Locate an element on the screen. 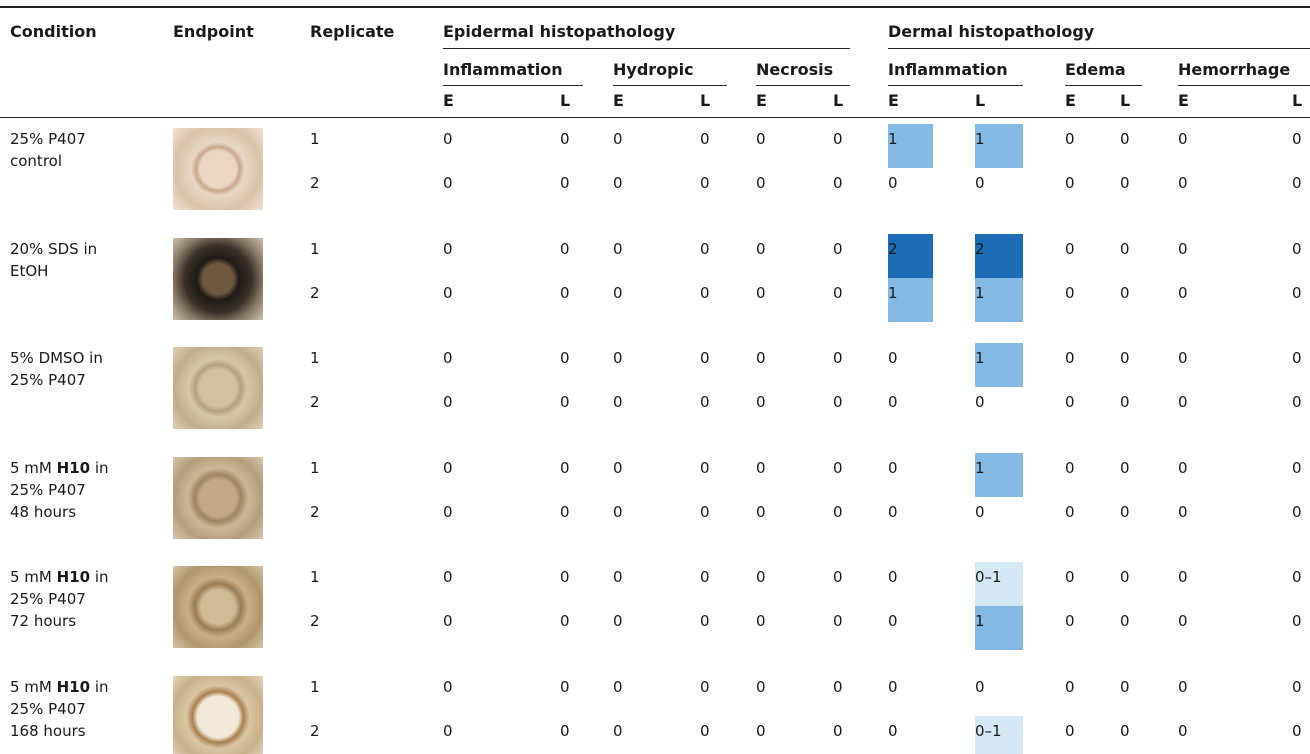 Image resolution: width=1310 pixels, height=754 pixels. subgroup-header: Inflammation is located at coordinates (503, 69).